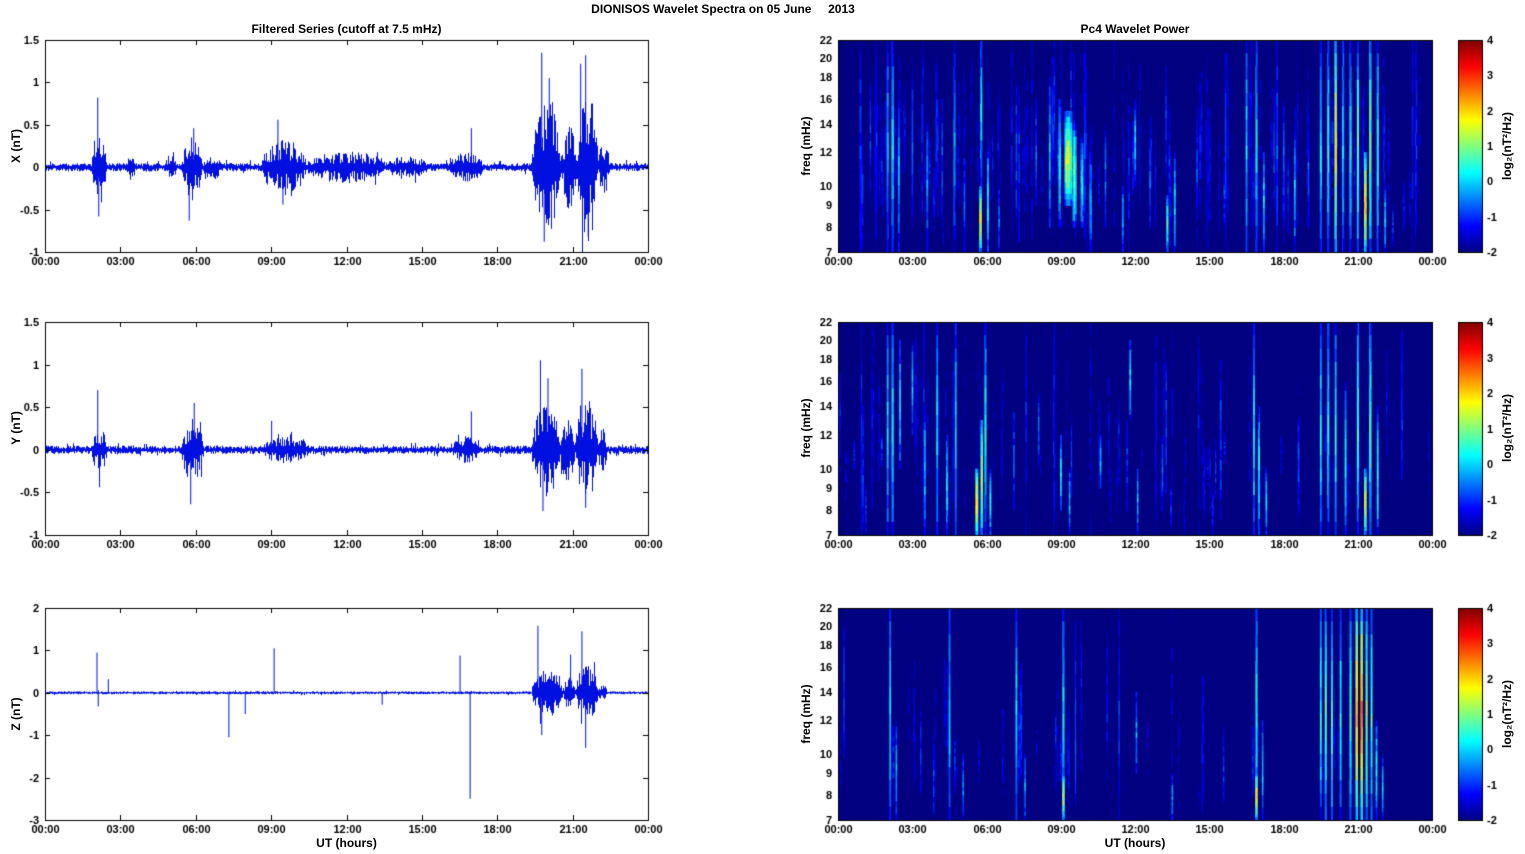 The height and width of the screenshot is (854, 1525). What do you see at coordinates (1135, 29) in the screenshot?
I see `right-column-title: Pc4 Wavelet Power` at bounding box center [1135, 29].